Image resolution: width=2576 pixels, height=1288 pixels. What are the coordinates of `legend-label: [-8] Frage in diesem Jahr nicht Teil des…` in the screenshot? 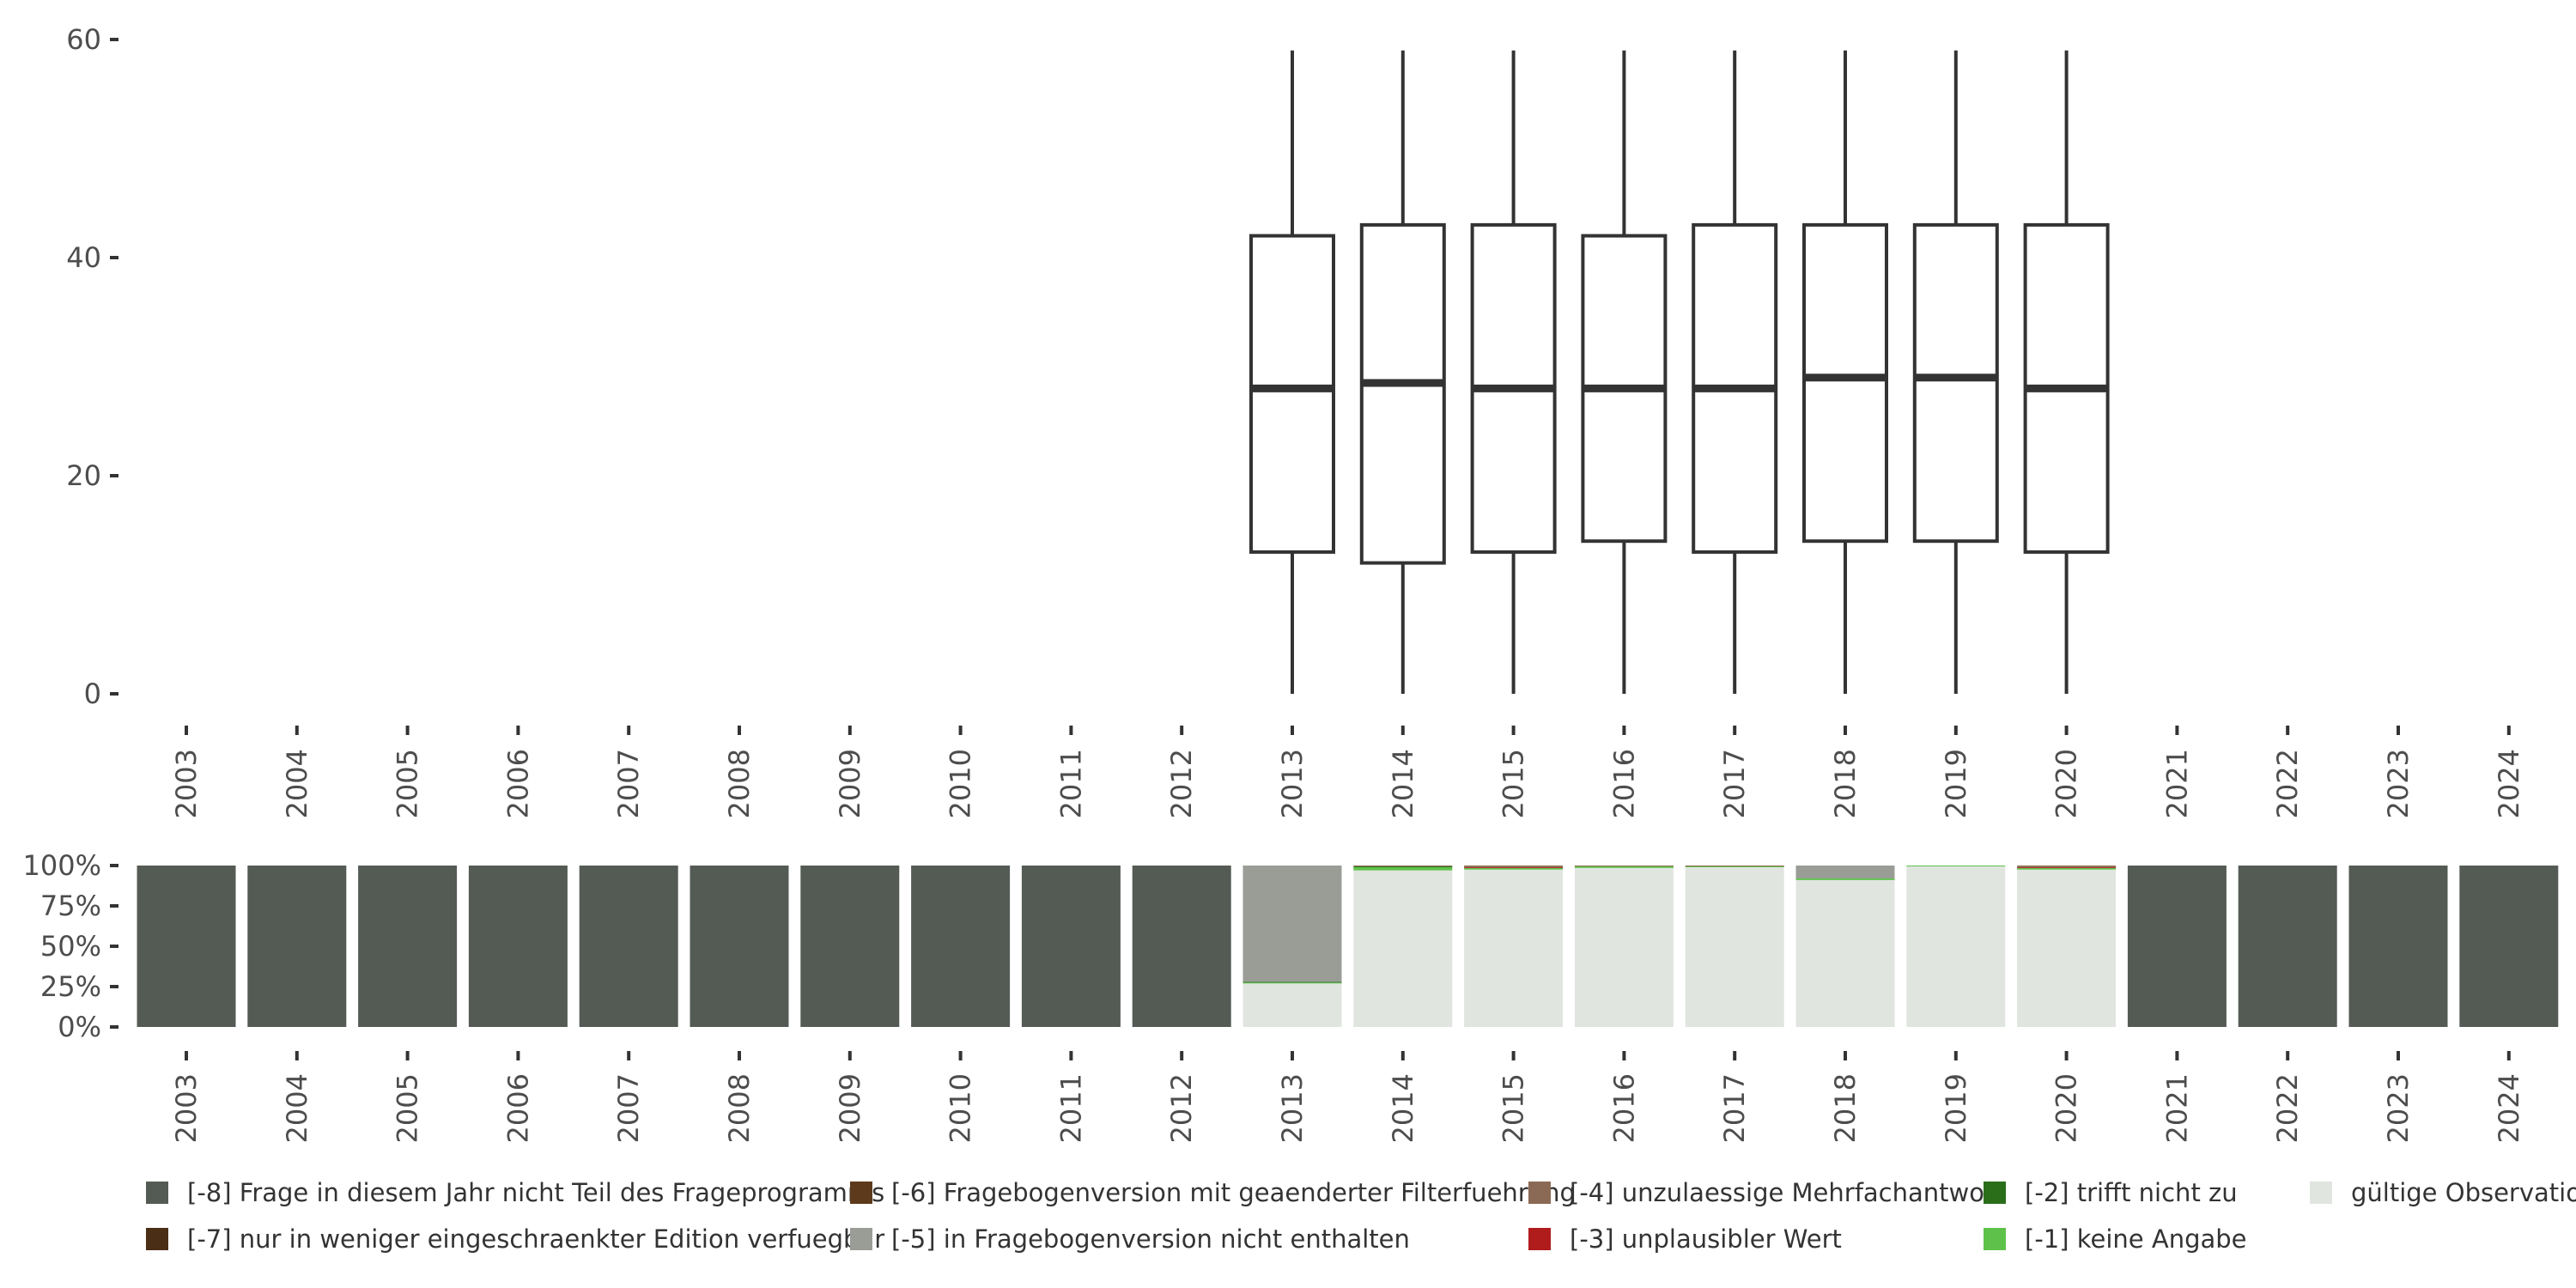 It's located at (536, 1192).